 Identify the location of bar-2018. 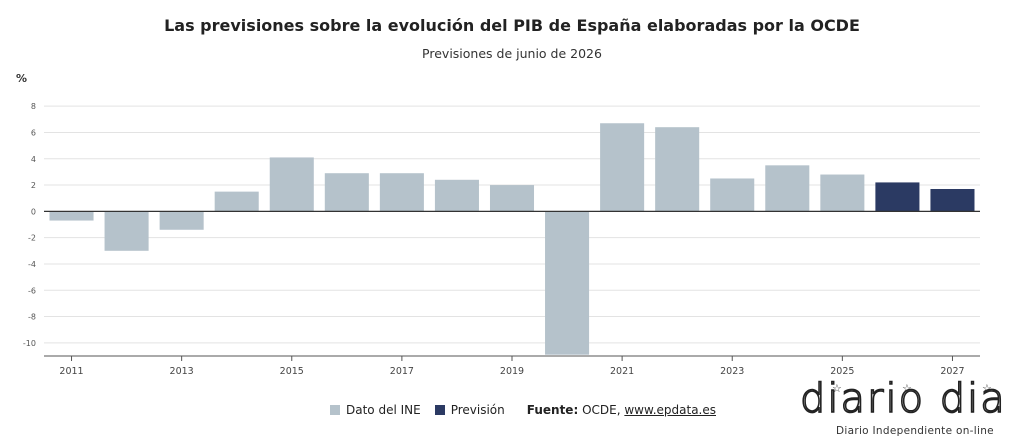
(456, 195).